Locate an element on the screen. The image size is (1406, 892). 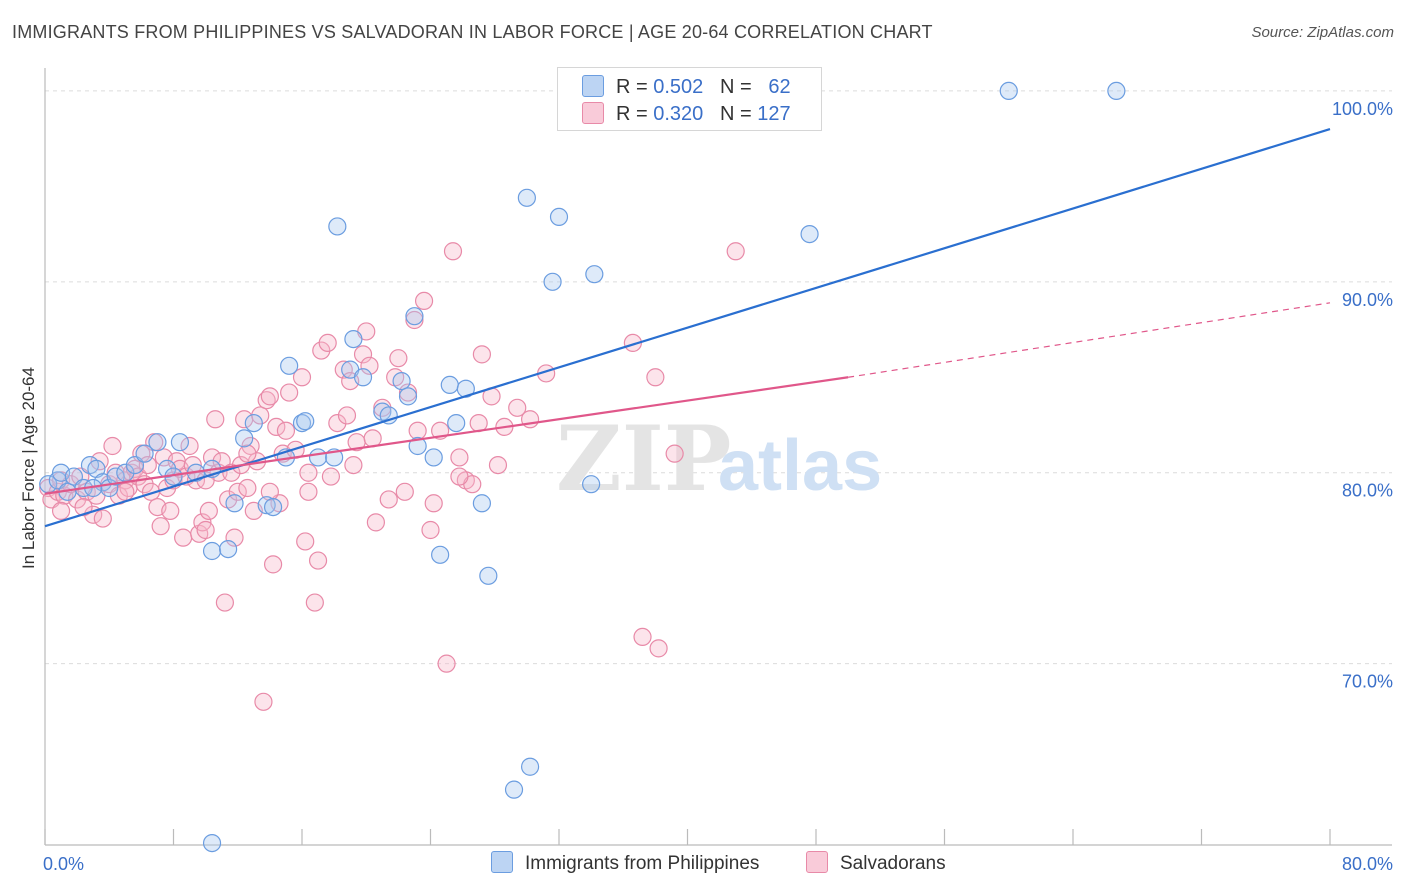
watermark: ZIP atlas is located at coordinates (719, 459).